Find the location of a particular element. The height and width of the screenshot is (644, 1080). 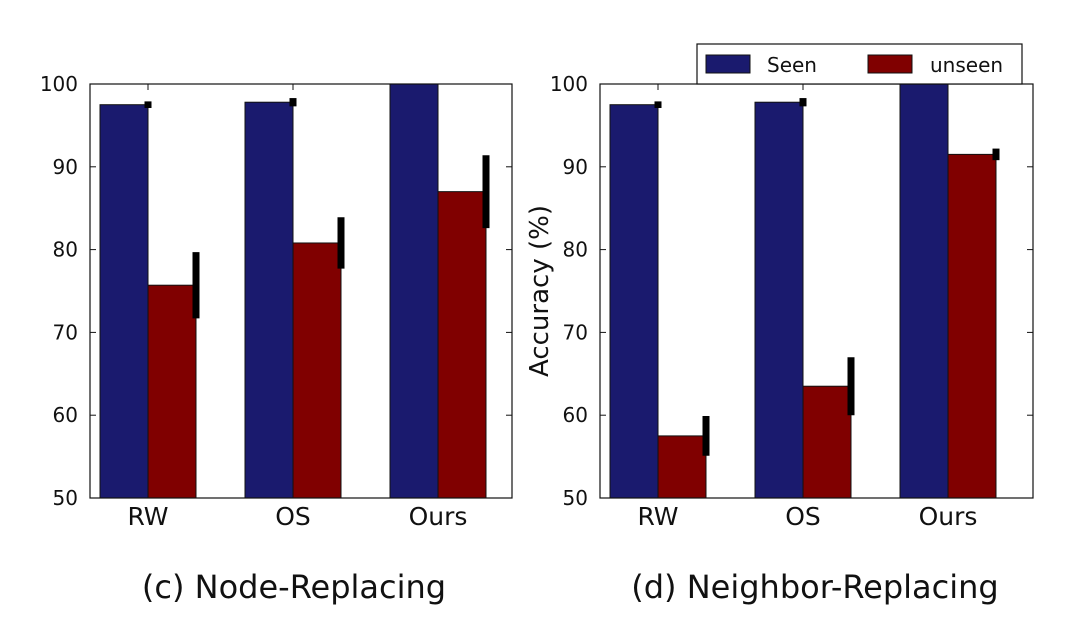

y-axis-label: Accuracy (%) is located at coordinates (540, 291).